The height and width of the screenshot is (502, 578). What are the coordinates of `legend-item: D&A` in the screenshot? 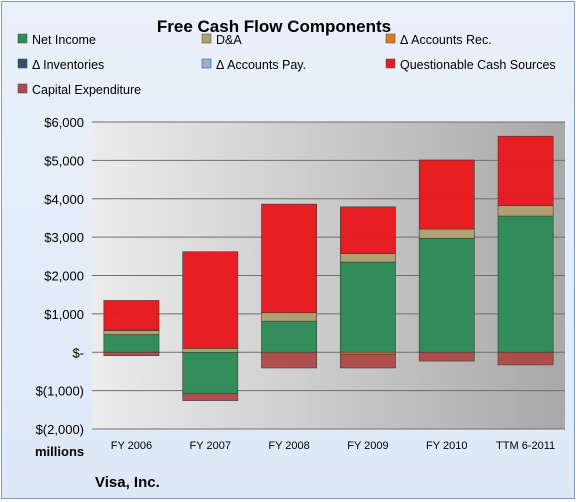 It's located at (221, 40).